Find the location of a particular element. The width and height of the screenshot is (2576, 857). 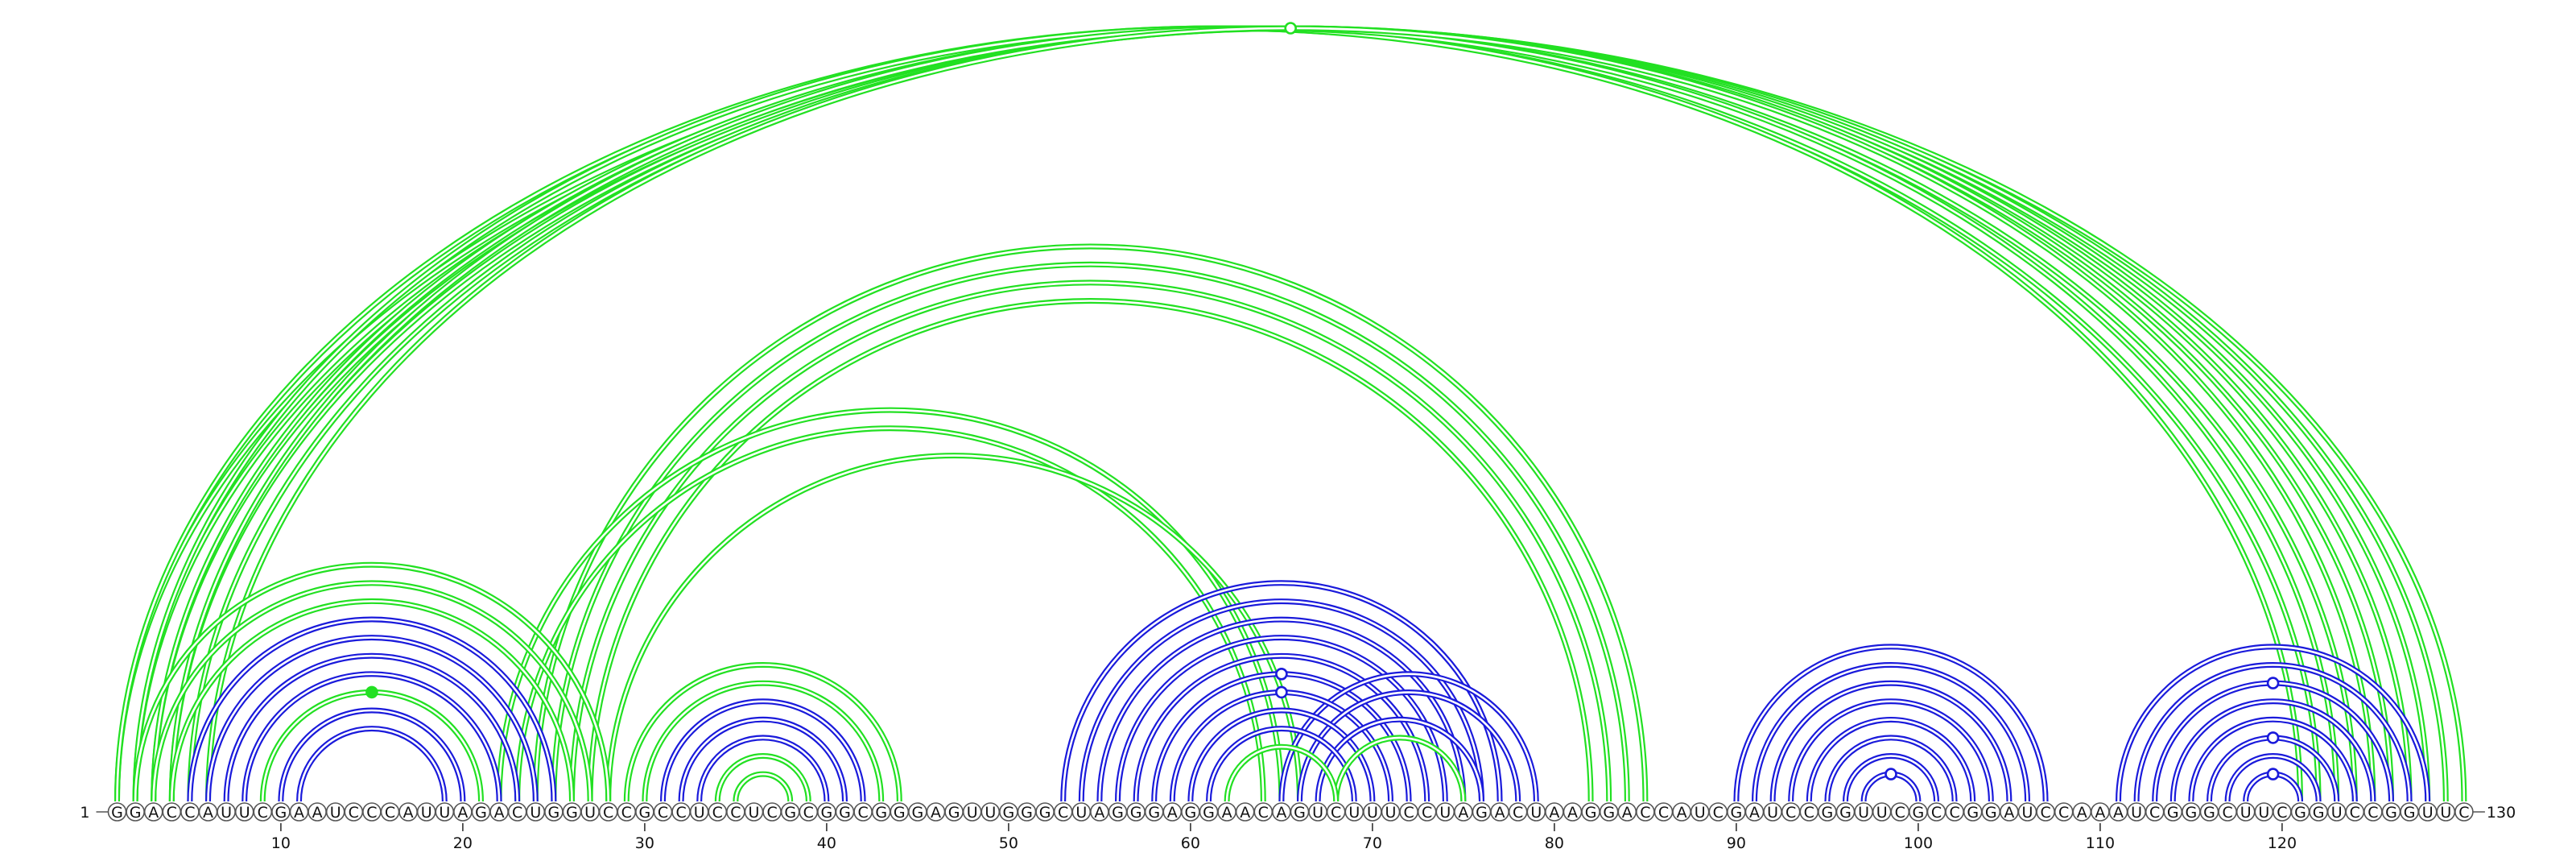

base-82: G is located at coordinates (1590, 812).